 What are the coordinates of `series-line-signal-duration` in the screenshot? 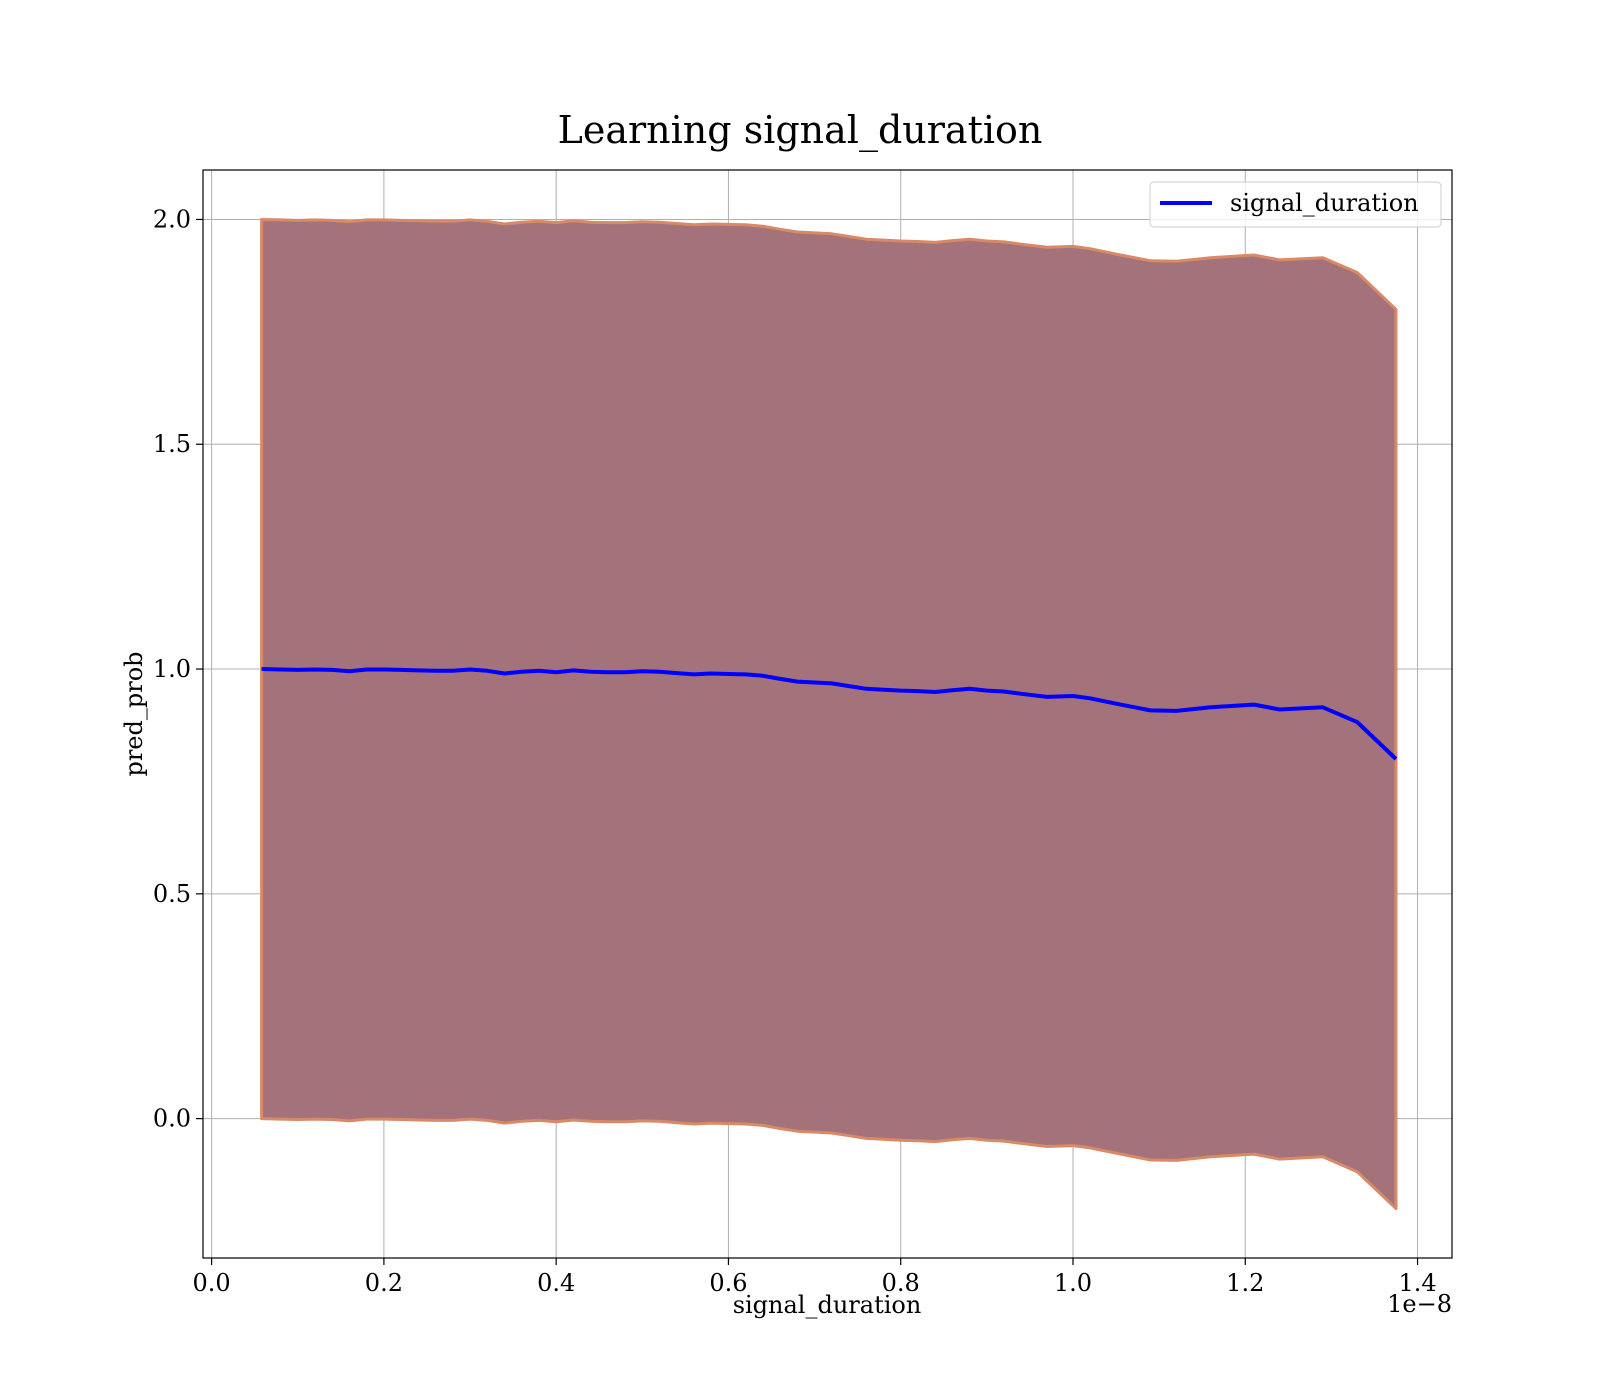 It's located at (829, 714).